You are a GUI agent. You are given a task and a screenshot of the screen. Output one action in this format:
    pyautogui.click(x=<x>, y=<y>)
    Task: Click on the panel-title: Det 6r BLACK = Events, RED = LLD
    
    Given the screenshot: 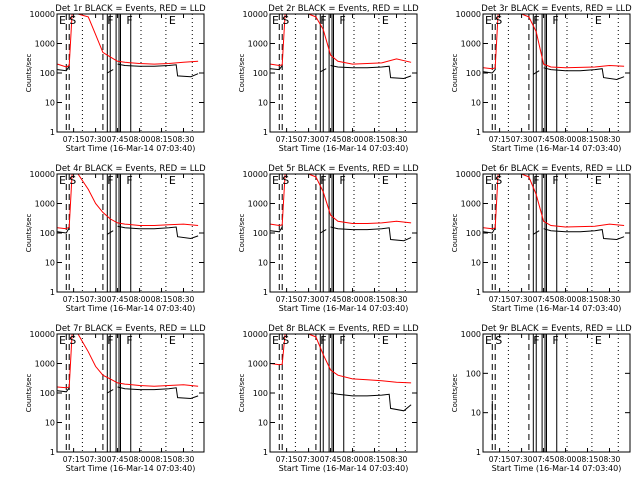 What is the action you would take?
    pyautogui.click(x=556, y=169)
    